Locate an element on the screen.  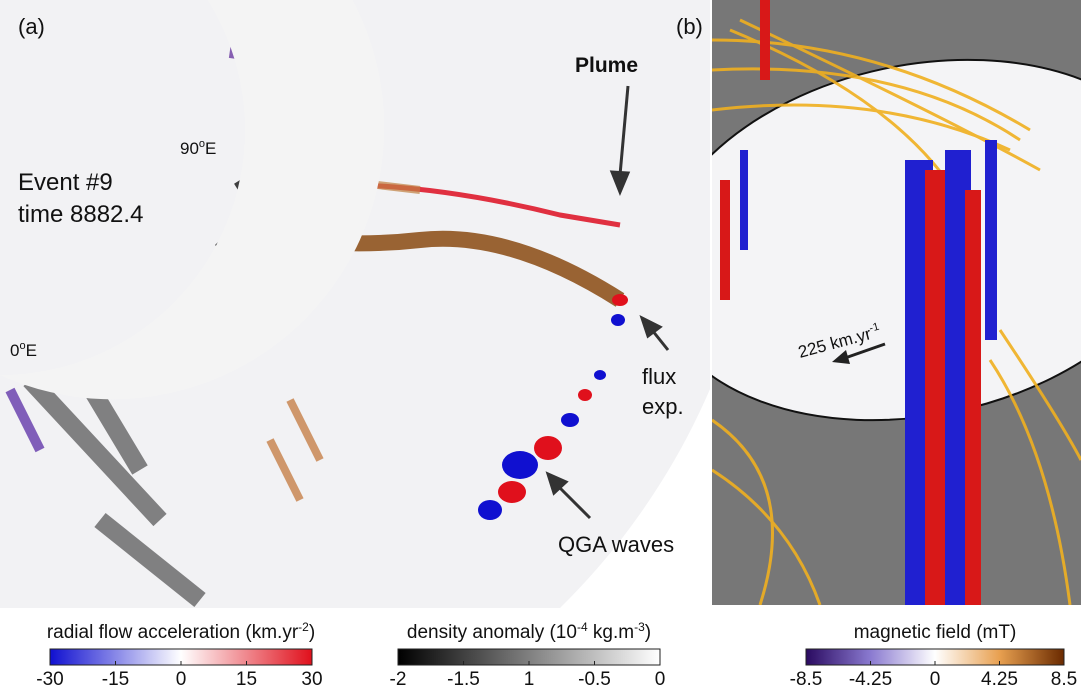
colorbar-label: density anomaly (10-4 kg.m-3) is located at coordinates (529, 631).